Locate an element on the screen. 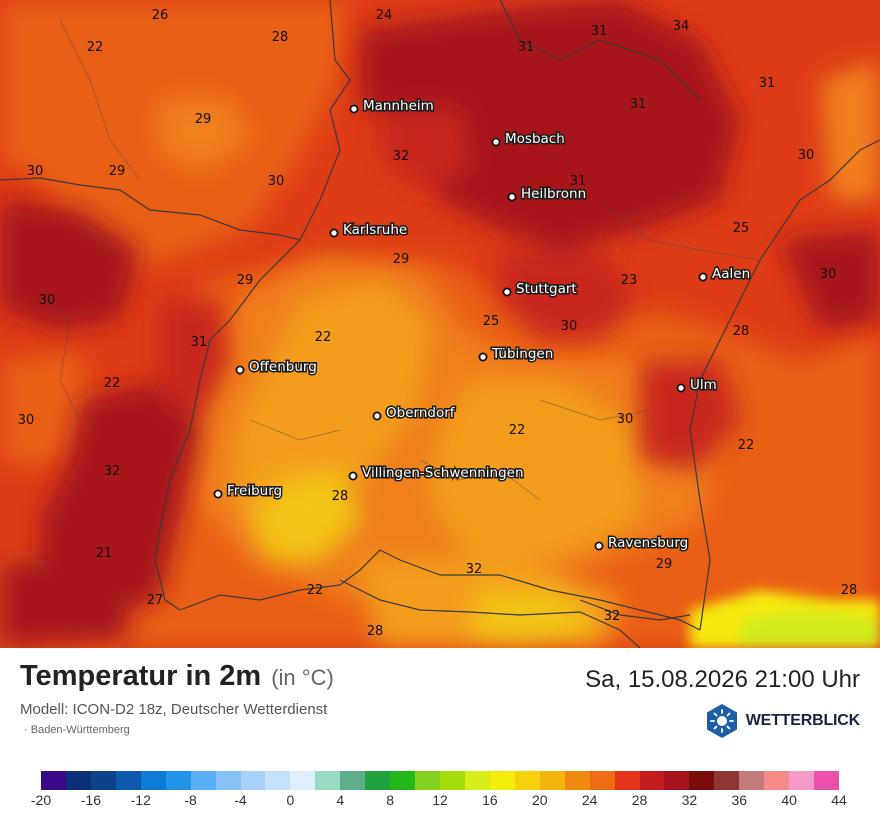  legend-tick-label: 28 is located at coordinates (639, 800).